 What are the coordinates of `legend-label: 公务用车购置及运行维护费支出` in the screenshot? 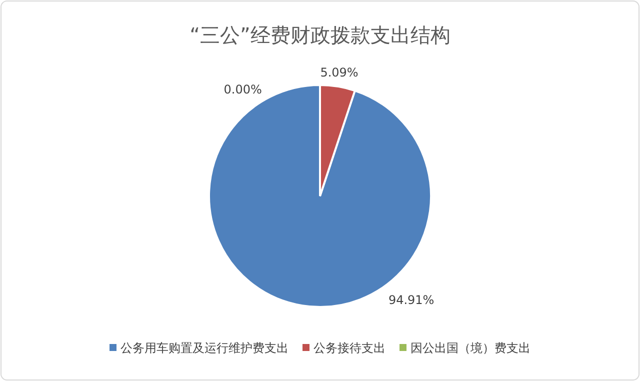 It's located at (204, 348).